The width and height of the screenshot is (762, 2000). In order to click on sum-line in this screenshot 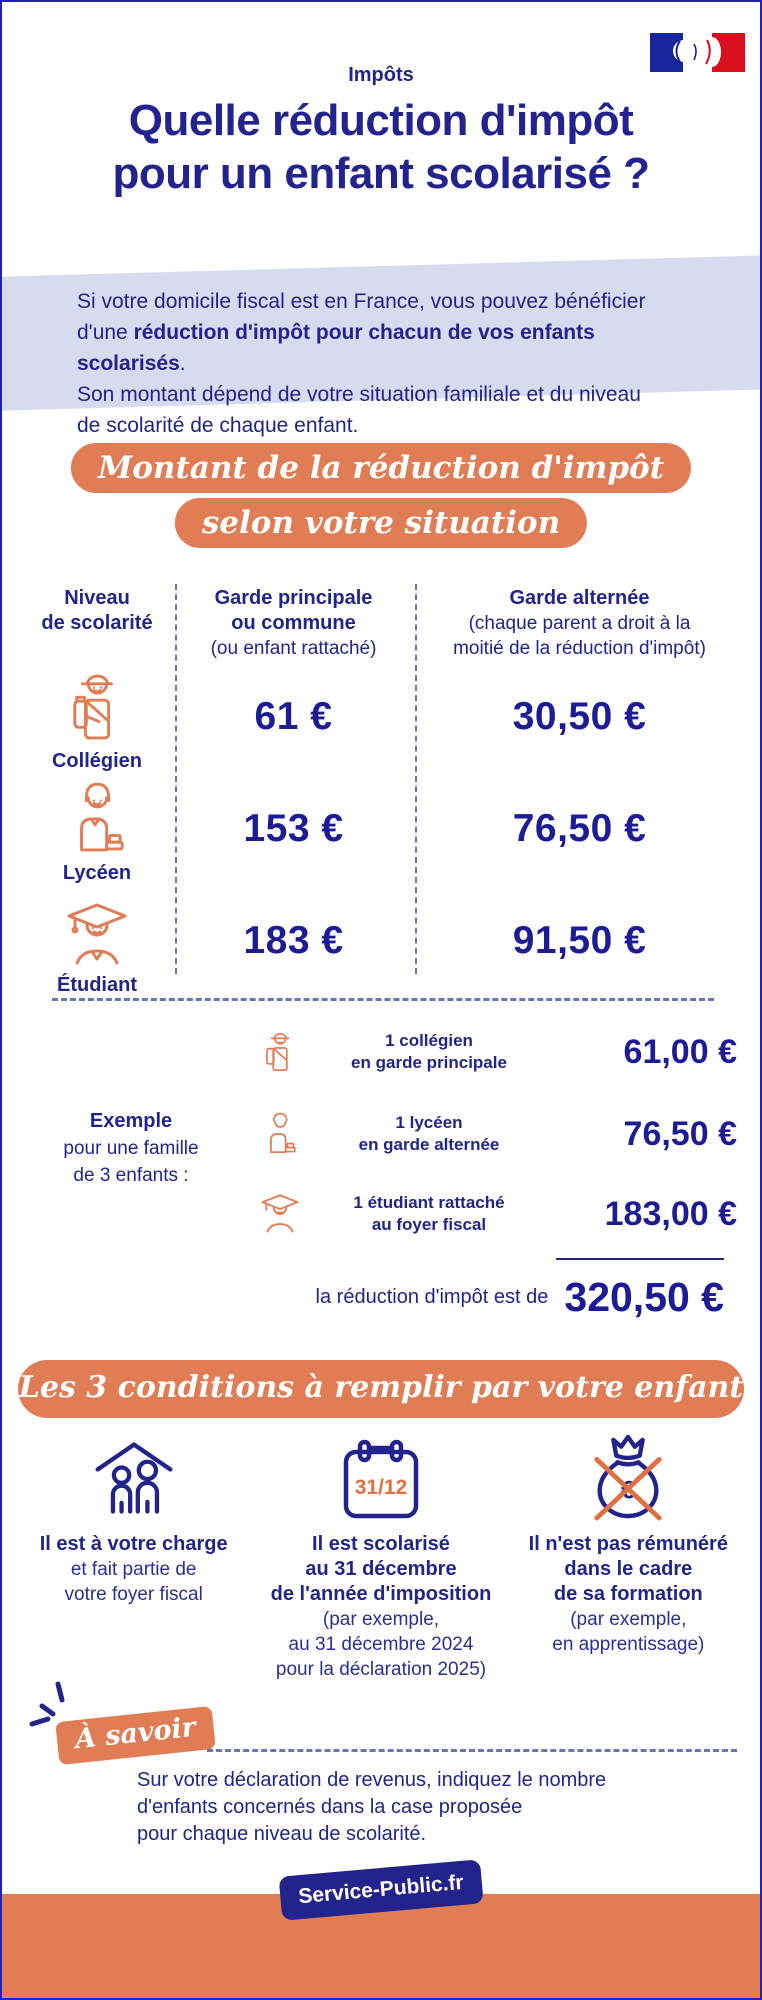, I will do `click(640, 1259)`.